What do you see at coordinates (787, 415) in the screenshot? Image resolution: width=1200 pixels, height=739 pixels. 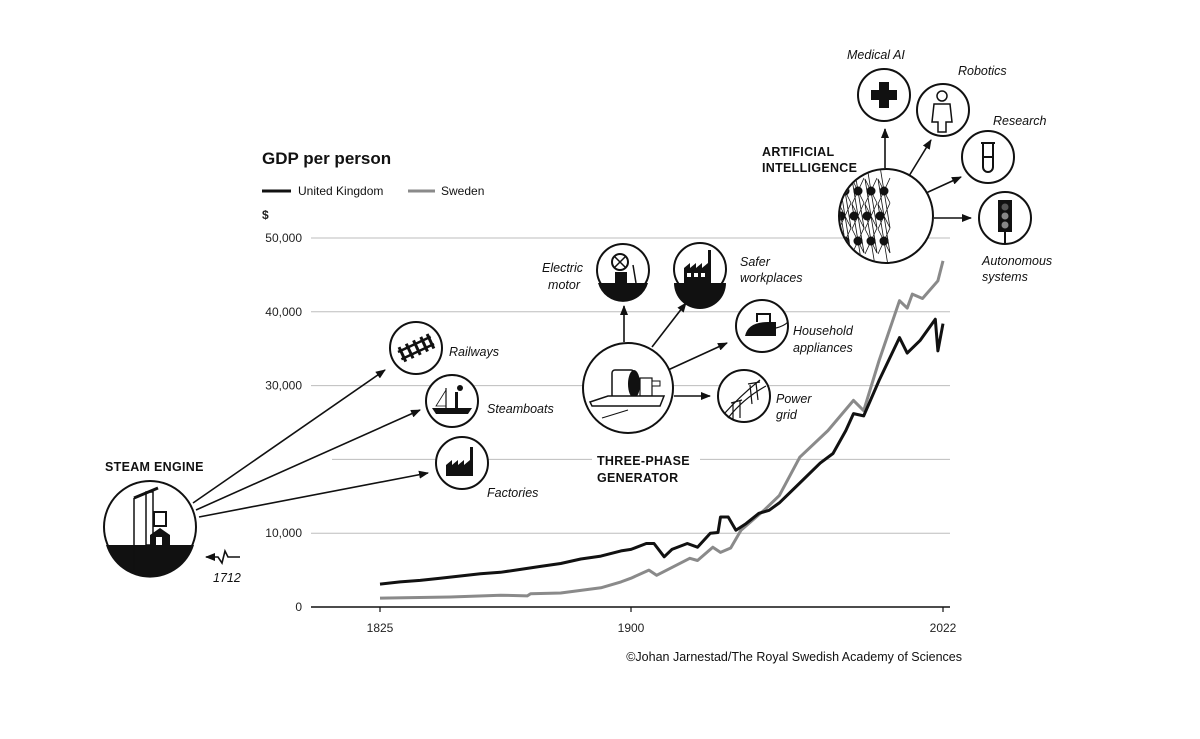 I see `power-grid-label-line2: grid` at bounding box center [787, 415].